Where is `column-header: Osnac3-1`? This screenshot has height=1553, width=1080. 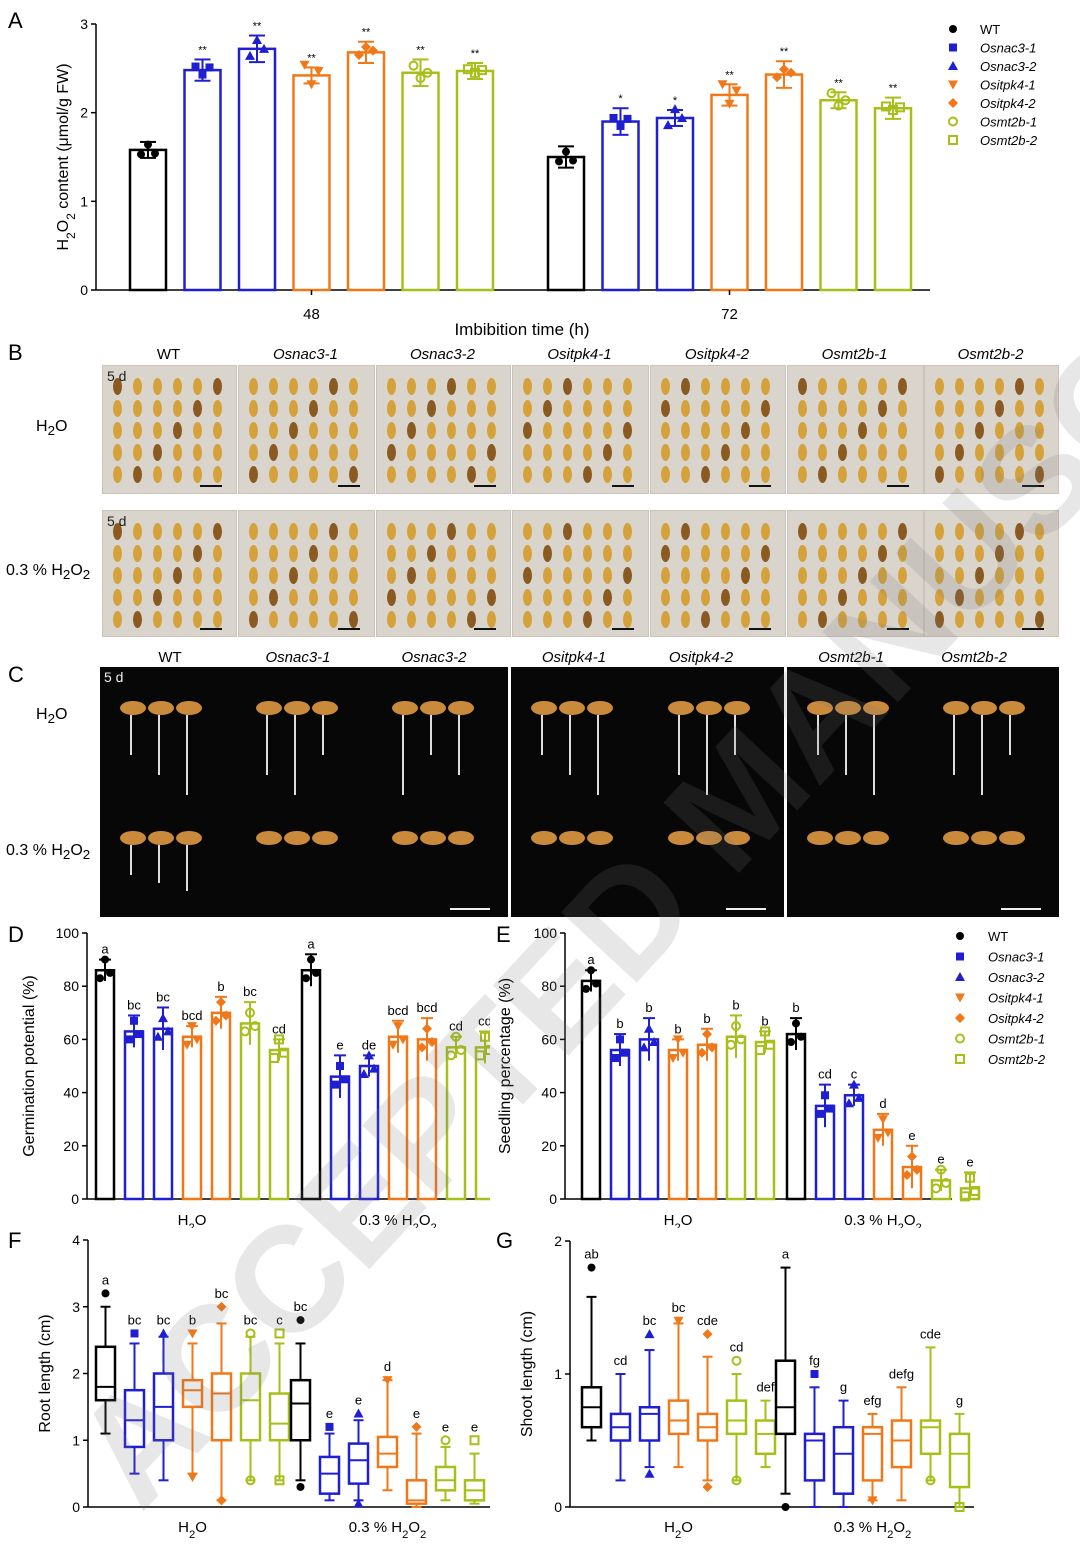
column-header: Osnac3-1 is located at coordinates (305, 354).